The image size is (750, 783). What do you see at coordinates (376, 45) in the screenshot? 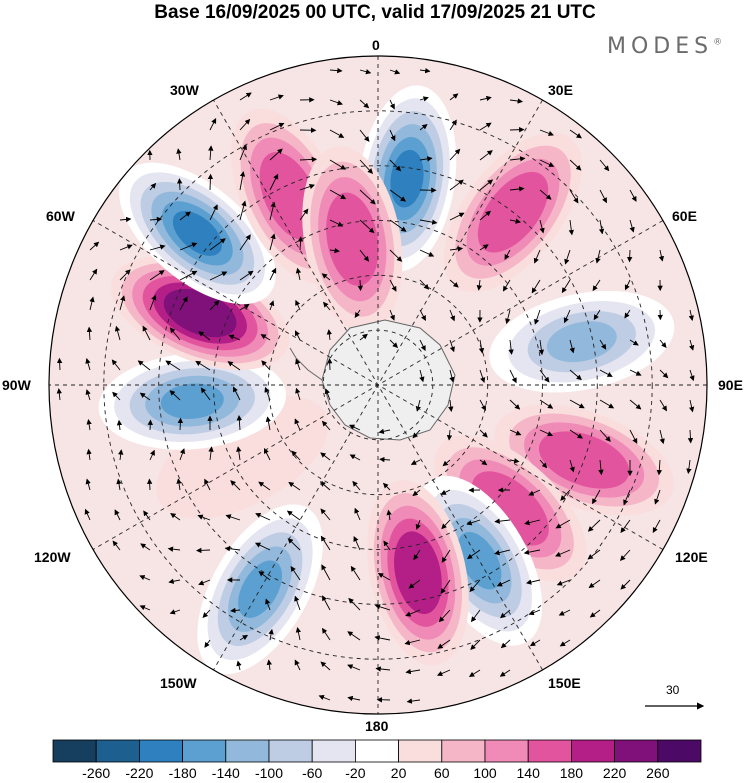
I see `label-0: 0` at bounding box center [376, 45].